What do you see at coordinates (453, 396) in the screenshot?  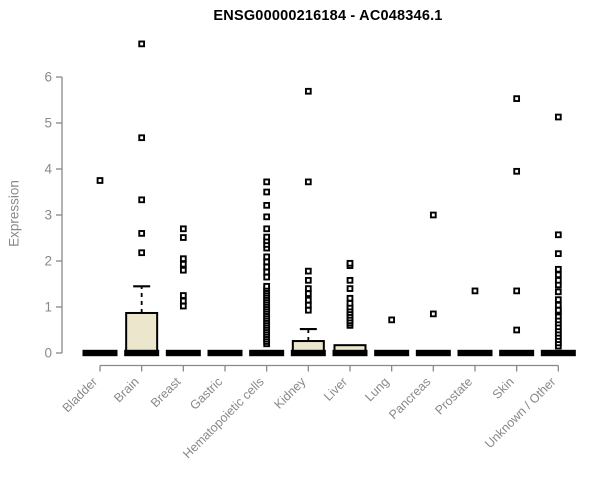 I see `x-tick-label-prostate: Prostate` at bounding box center [453, 396].